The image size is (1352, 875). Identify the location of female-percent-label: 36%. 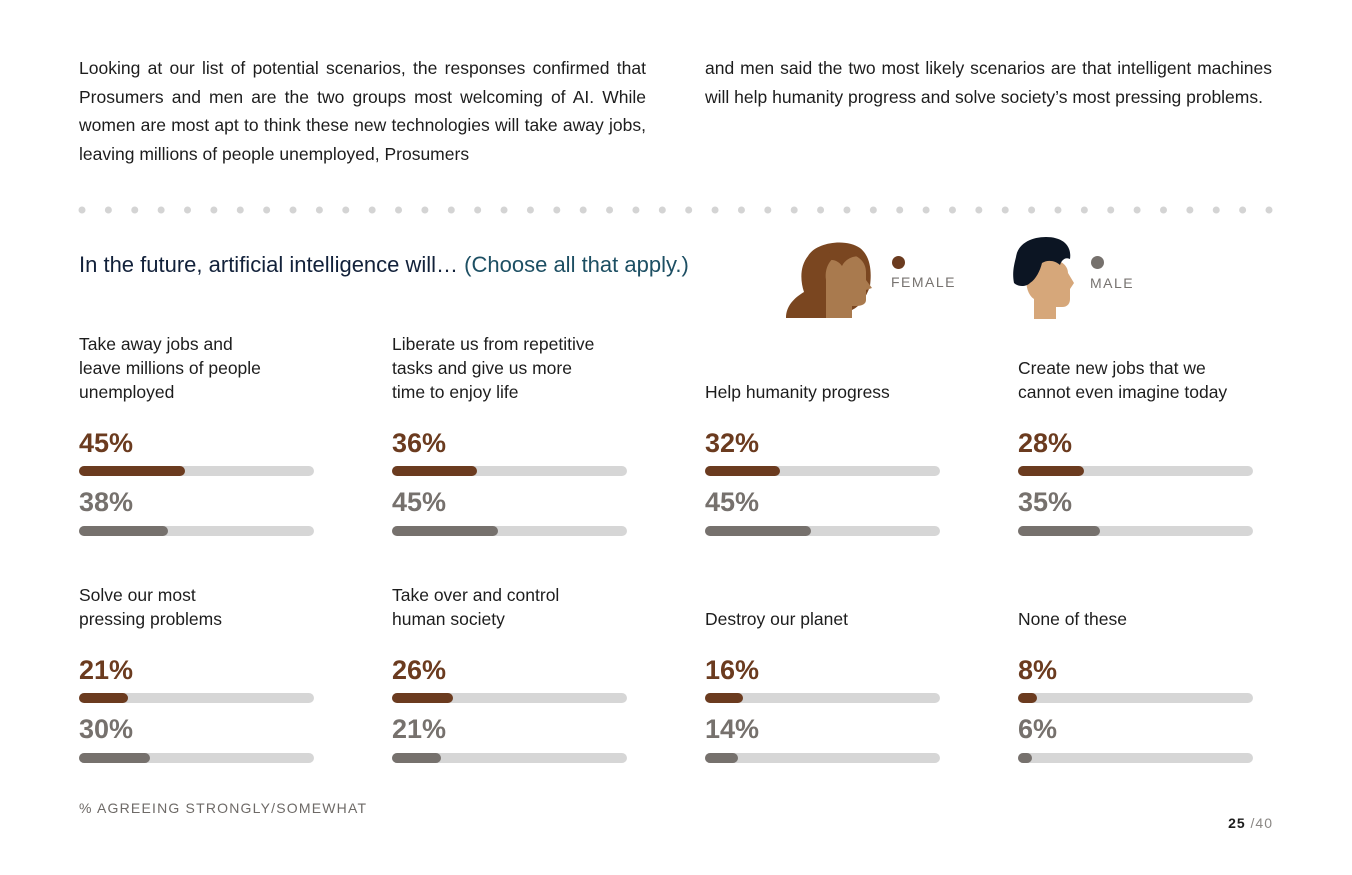
(419, 443).